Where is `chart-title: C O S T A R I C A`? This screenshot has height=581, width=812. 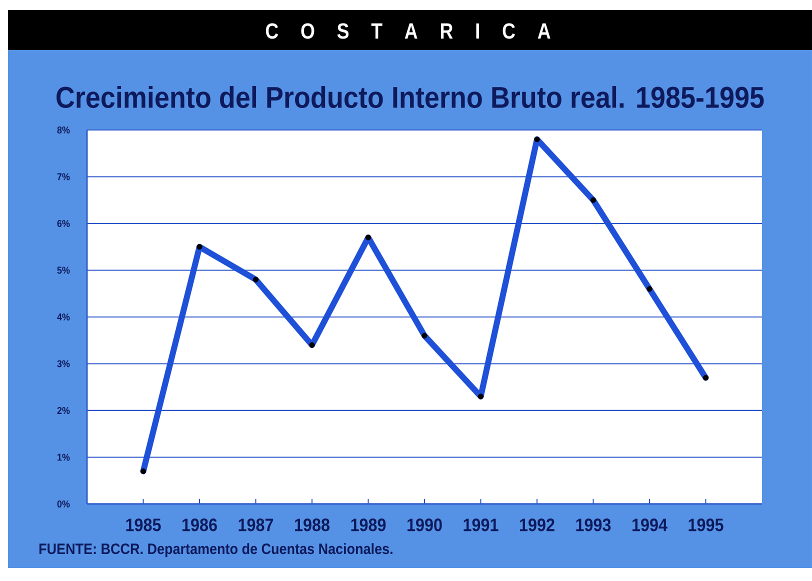
chart-title: C O S T A R I C A is located at coordinates (408, 31).